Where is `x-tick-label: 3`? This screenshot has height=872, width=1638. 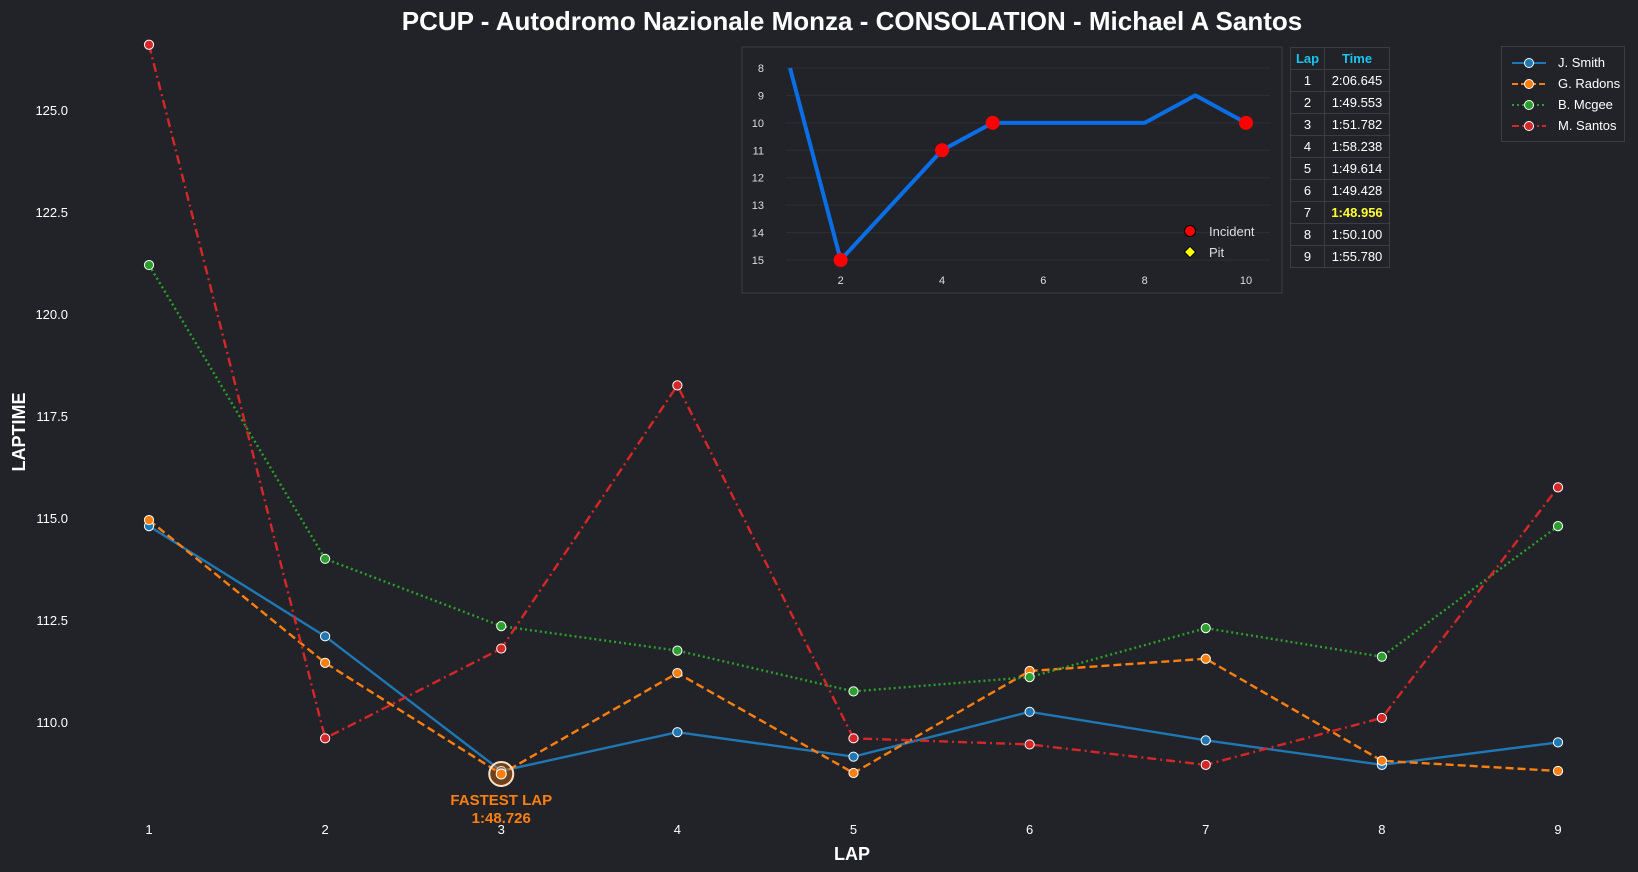
x-tick-label: 3 is located at coordinates (501, 829).